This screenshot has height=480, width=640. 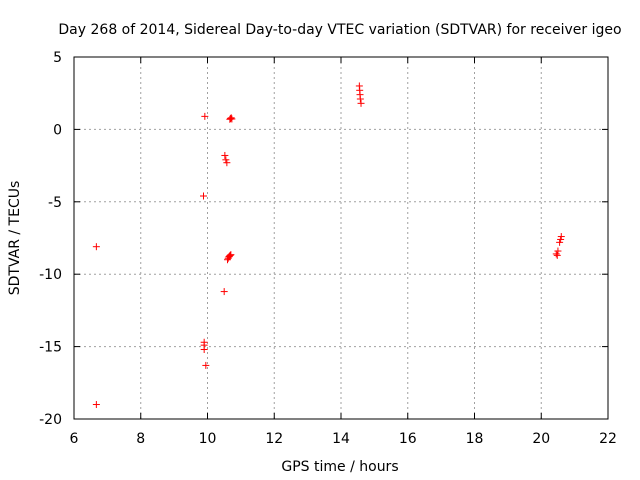 What do you see at coordinates (15, 238) in the screenshot?
I see `y-axis-label: SDTVAR / TECUs` at bounding box center [15, 238].